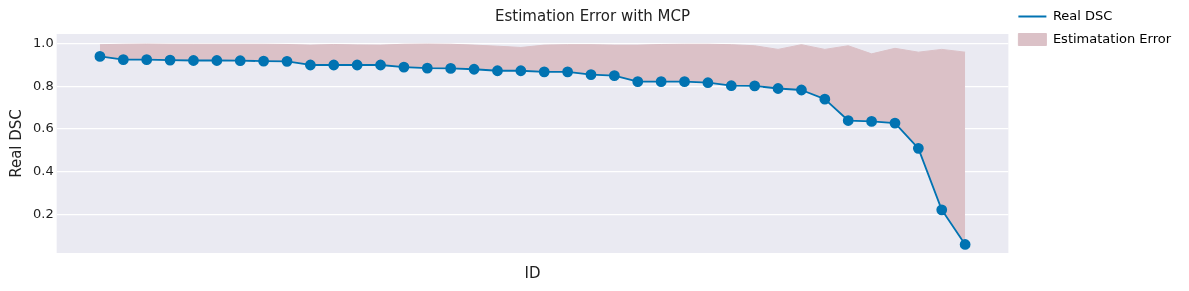 This screenshot has height=291, width=1189. Describe the element at coordinates (43, 42) in the screenshot. I see `y-tick-label: 1.0` at that location.